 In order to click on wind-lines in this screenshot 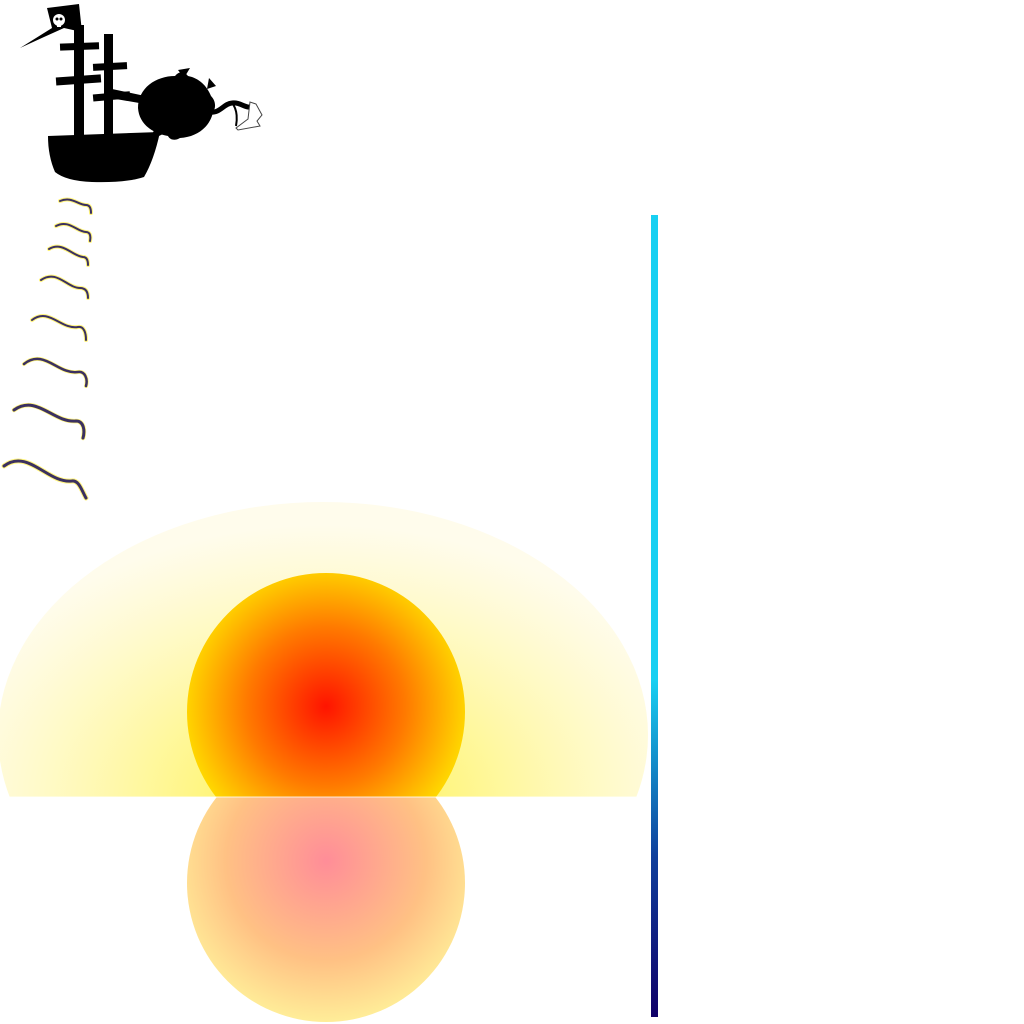, I will do `click(47, 349)`.